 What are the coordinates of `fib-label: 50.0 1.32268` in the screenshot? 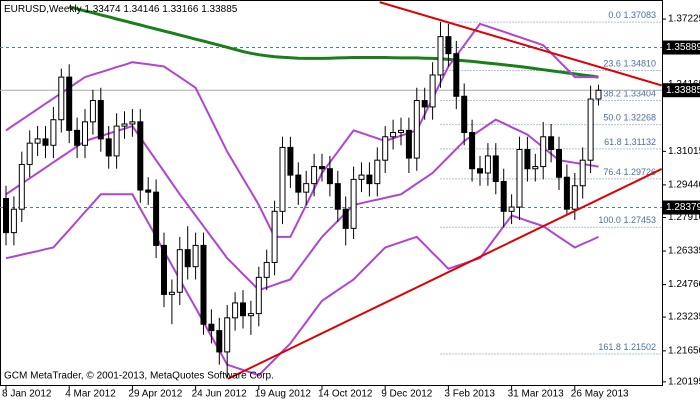 It's located at (629, 118).